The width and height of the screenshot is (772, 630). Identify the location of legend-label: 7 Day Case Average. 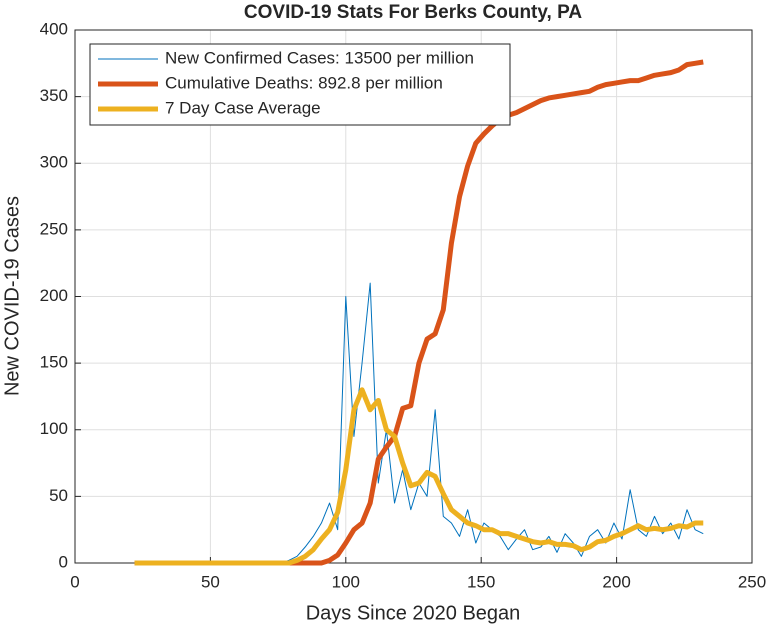
(243, 107).